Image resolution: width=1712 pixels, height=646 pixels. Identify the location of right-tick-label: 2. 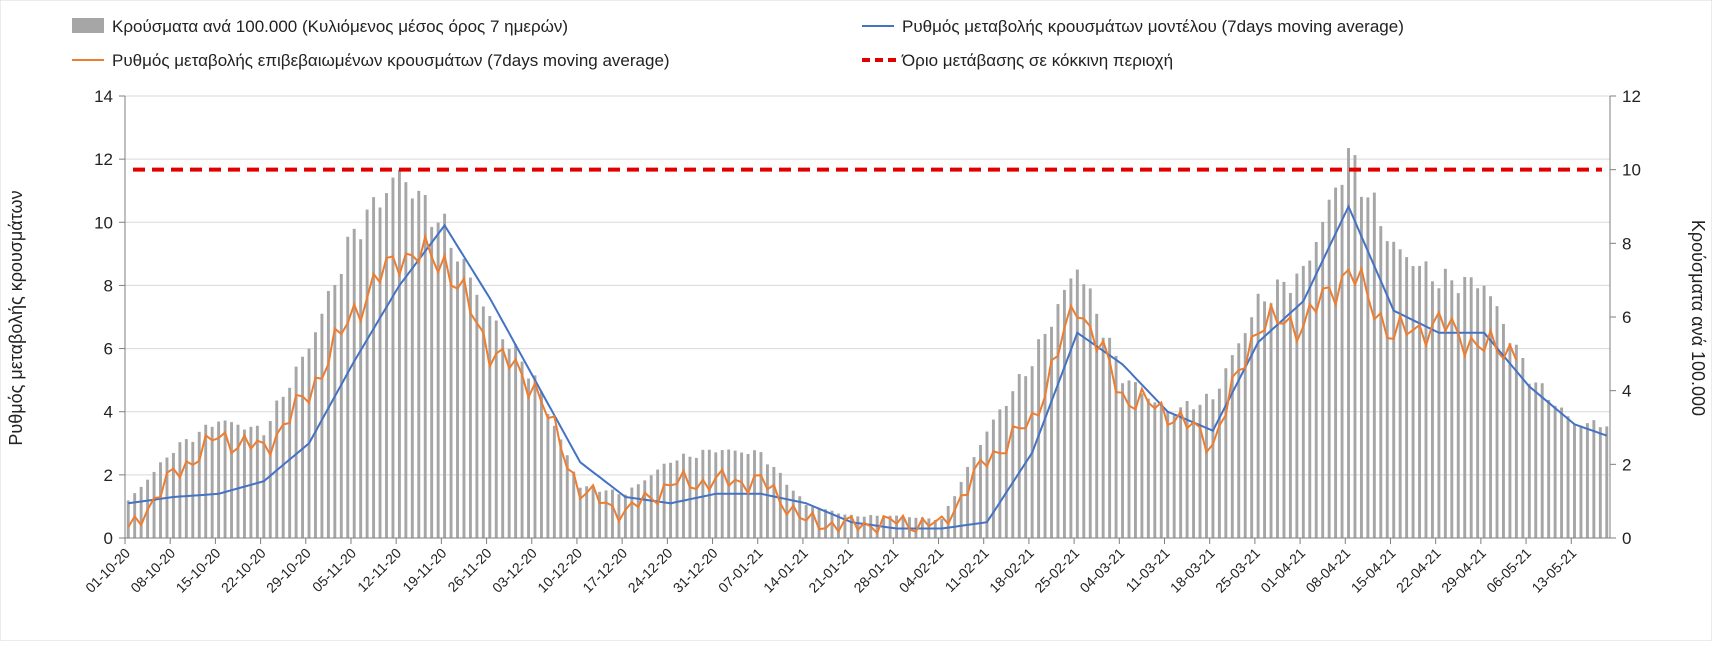
(1626, 464).